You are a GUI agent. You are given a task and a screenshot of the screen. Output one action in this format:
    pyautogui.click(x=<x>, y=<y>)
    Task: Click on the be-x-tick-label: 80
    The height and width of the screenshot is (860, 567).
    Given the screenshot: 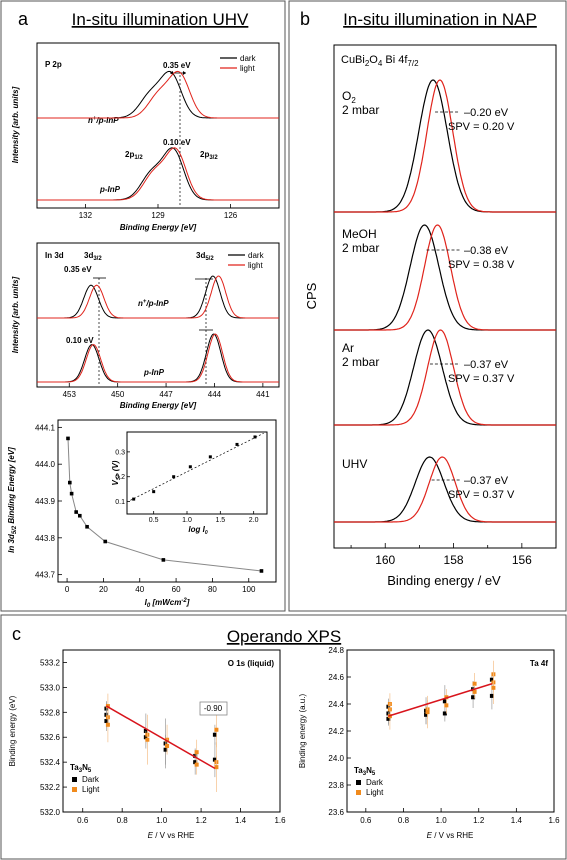 What is the action you would take?
    pyautogui.click(x=212, y=589)
    